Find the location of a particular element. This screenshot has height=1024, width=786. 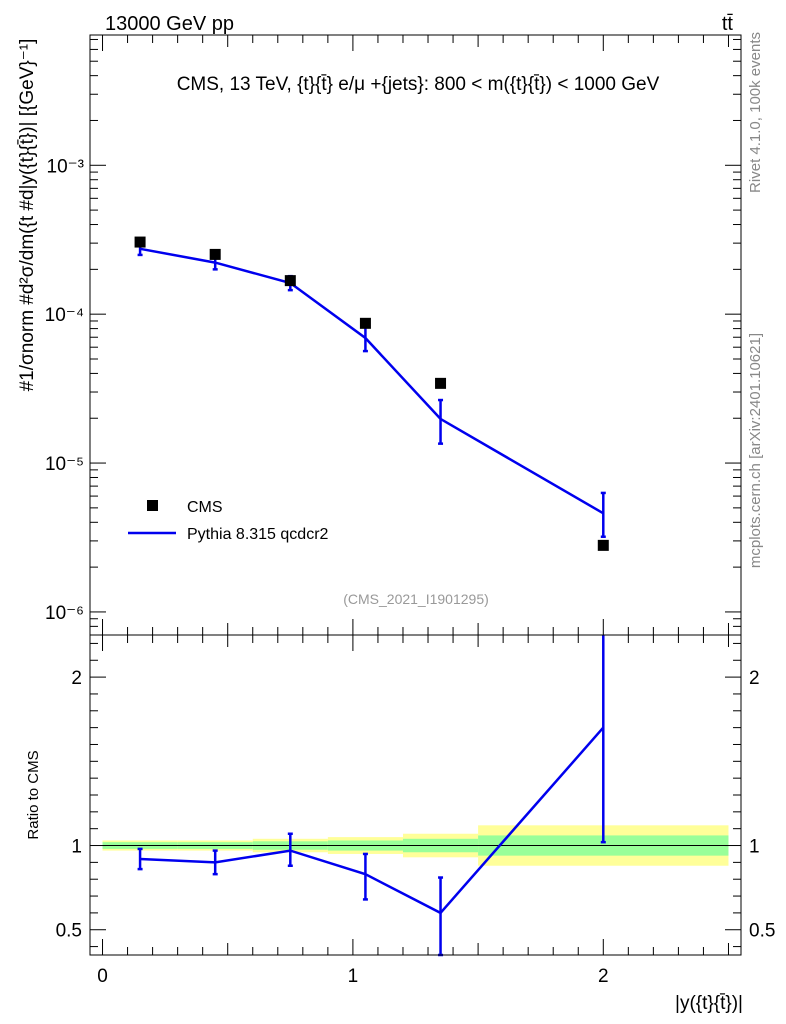

ratio-y-tick-label-left: 0.5 is located at coordinates (69, 931).